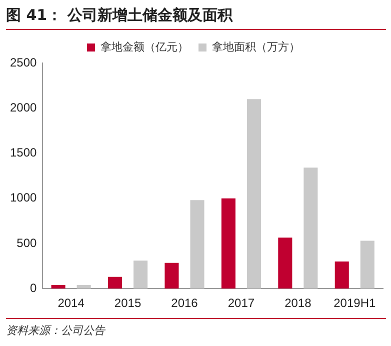 This screenshot has width=391, height=346. What do you see at coordinates (196, 18) in the screenshot?
I see `chart-title: 图 41： 公司新增土储金额及面积` at bounding box center [196, 18].